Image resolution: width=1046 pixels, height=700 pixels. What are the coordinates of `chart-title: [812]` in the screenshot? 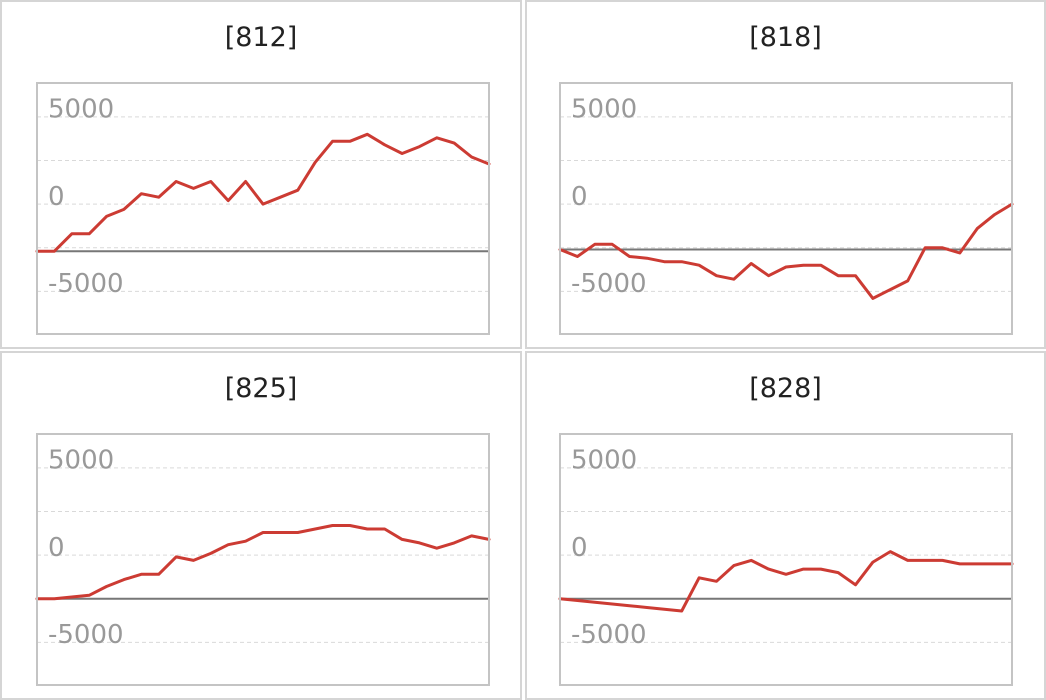 It's located at (261, 37).